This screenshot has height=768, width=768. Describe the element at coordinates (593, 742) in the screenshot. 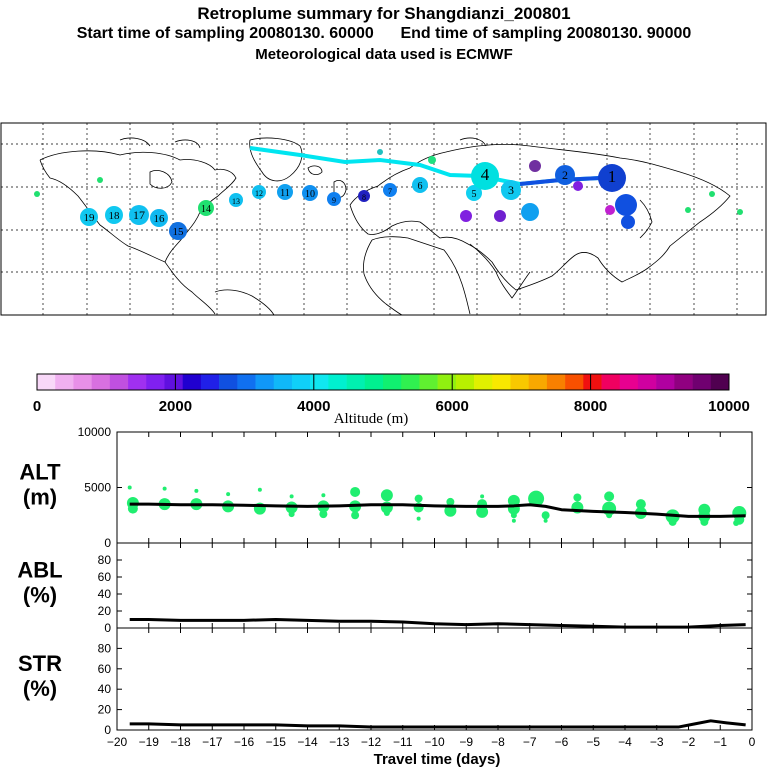

I see `x-tick-label: −5` at that location.